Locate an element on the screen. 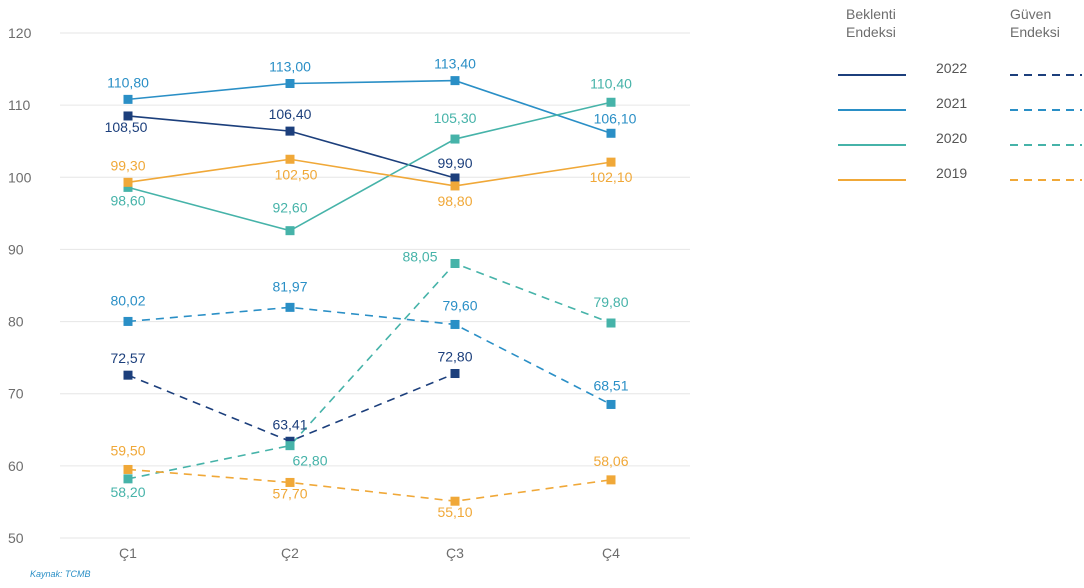 This screenshot has width=1084, height=588. data-label-beklenti-2021: 110,80 is located at coordinates (128, 82).